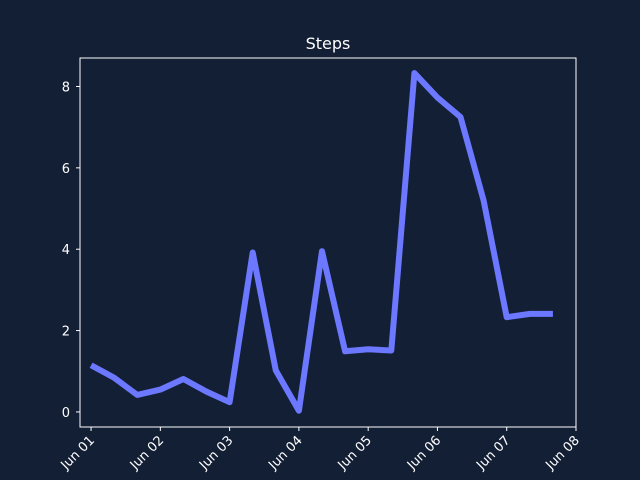  I want to click on x-tick-label: Jun 02, so click(147, 453).